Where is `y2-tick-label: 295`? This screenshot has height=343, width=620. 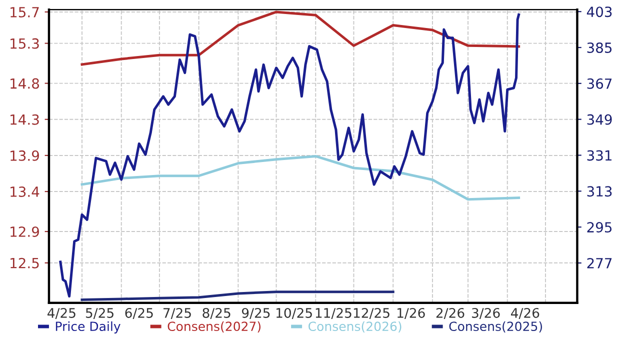
y2-tick-label: 295 is located at coordinates (599, 227).